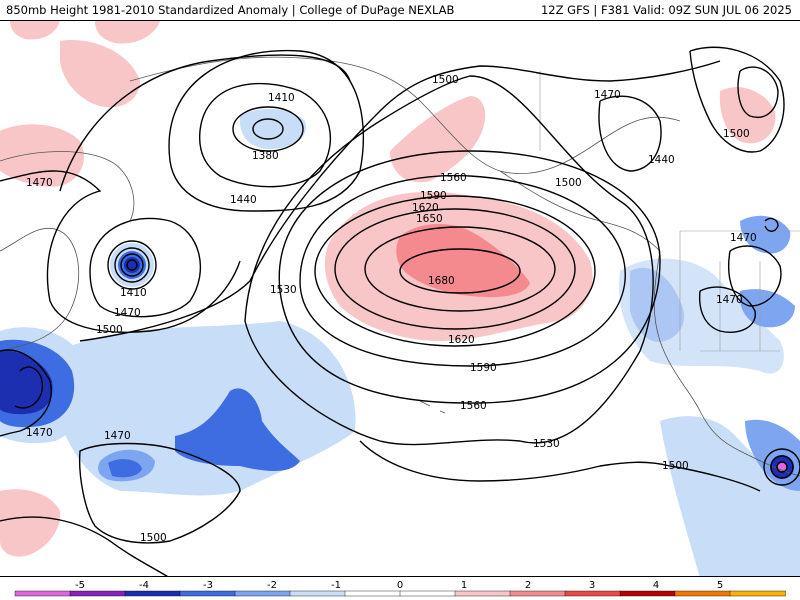  What do you see at coordinates (272, 585) in the screenshot?
I see `colorbar-tick-label: -2` at bounding box center [272, 585].